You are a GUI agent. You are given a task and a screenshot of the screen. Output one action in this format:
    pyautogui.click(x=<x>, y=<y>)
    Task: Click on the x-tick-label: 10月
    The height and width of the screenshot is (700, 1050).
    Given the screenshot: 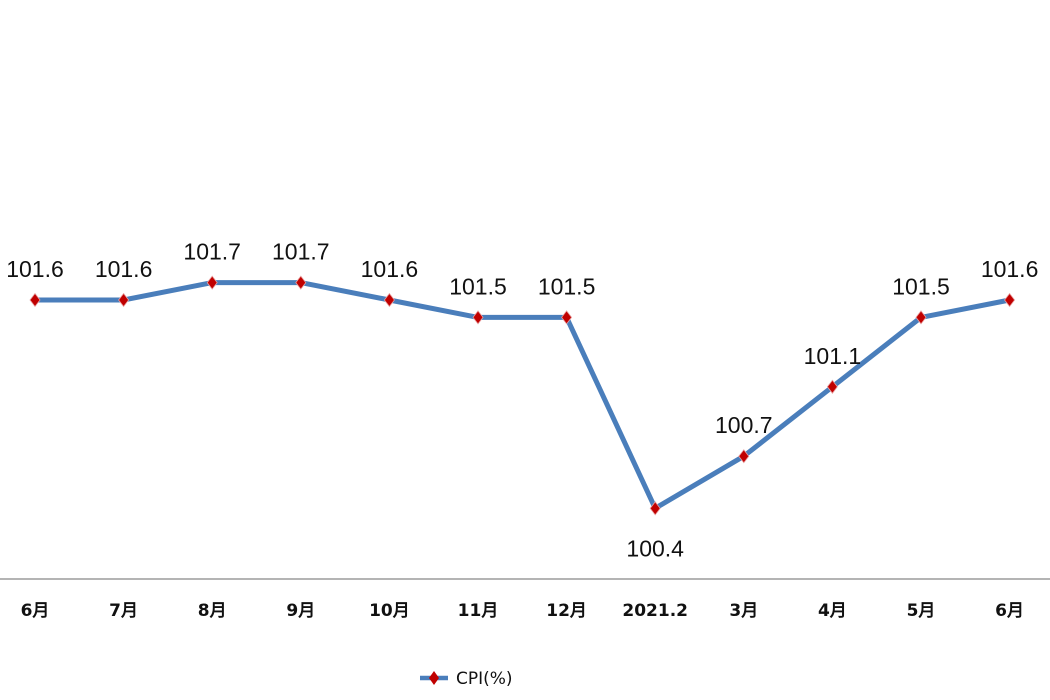 What is the action you would take?
    pyautogui.click(x=389, y=611)
    